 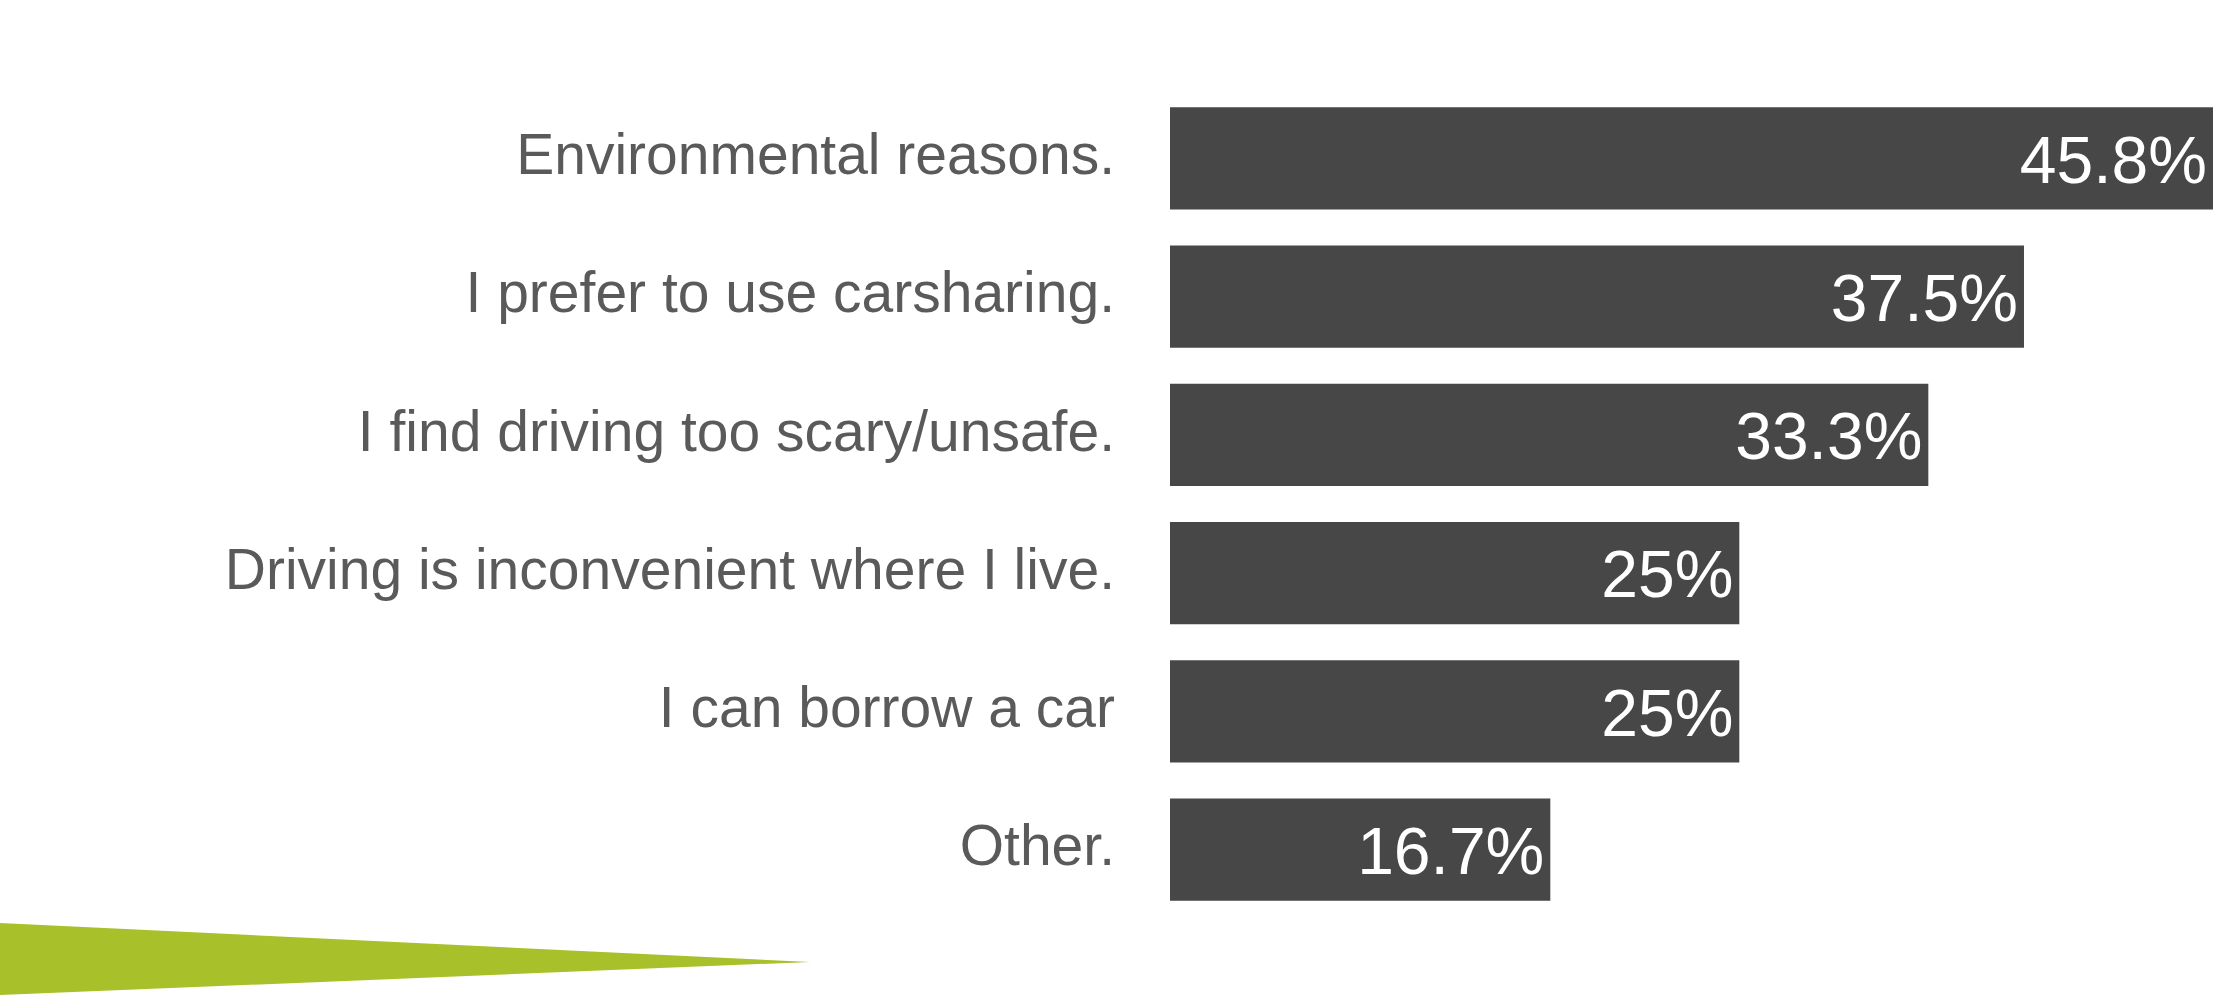 I want to click on data-label: 33.3%, so click(x=1829, y=436).